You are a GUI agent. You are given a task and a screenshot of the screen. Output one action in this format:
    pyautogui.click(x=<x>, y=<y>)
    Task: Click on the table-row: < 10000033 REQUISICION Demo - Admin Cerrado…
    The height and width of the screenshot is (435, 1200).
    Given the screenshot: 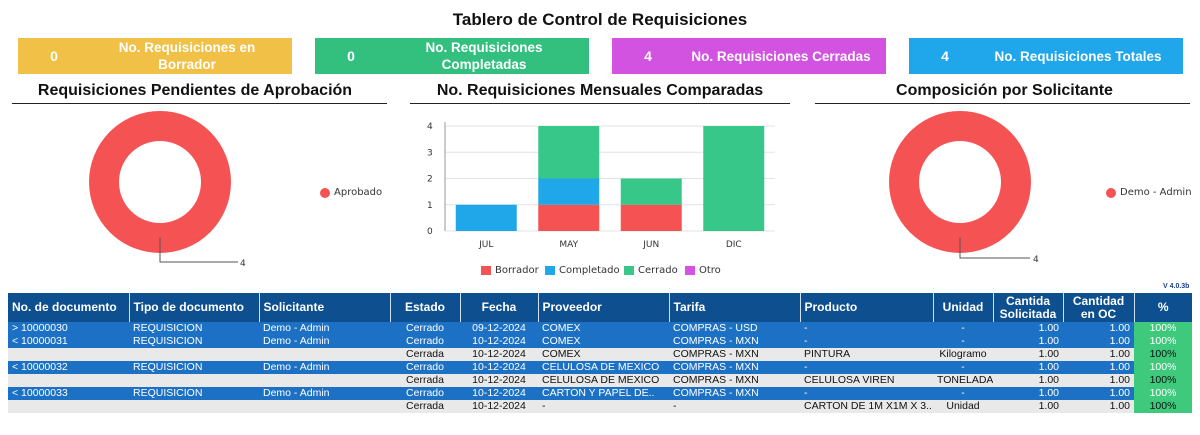 What is the action you would take?
    pyautogui.click(x=600, y=393)
    